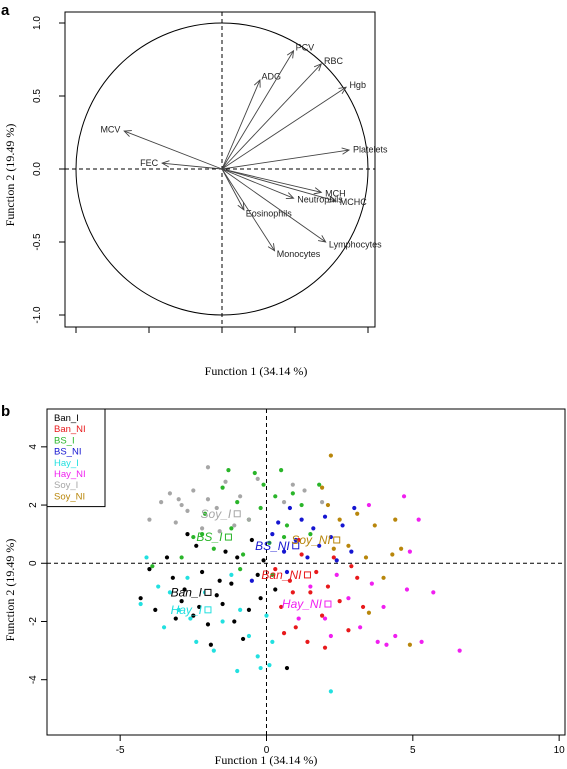  Describe the element at coordinates (67, 452) in the screenshot. I see `legend-entry: BS_NI` at that location.